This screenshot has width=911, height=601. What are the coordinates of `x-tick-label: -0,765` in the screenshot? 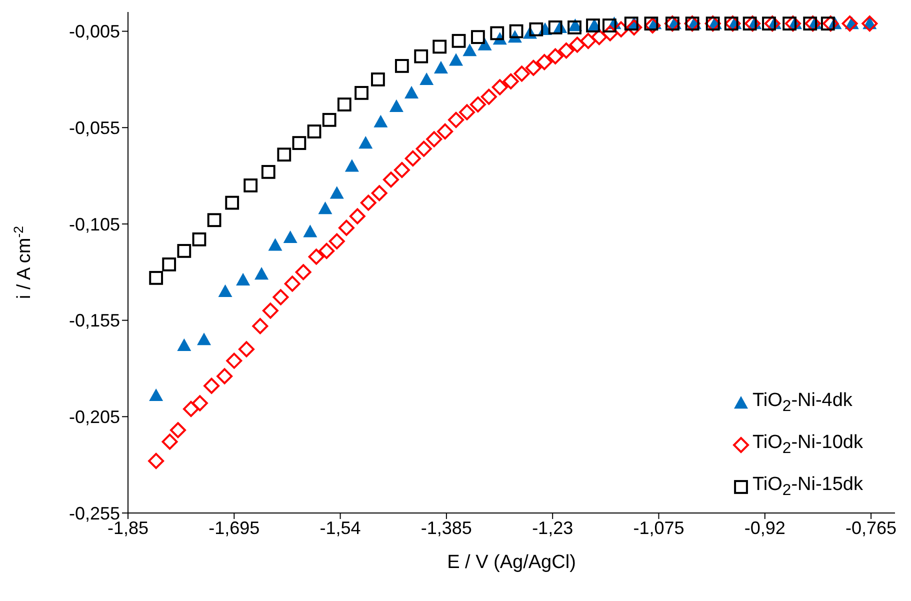 It's located at (871, 528).